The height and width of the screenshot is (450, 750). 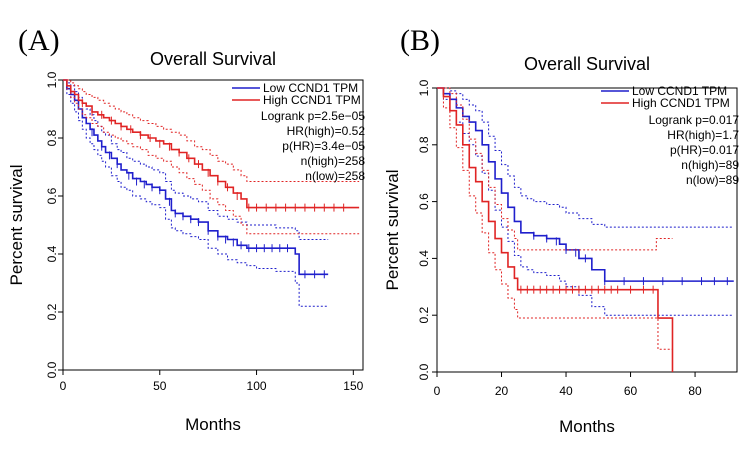 I want to click on chart0-y-tick-label: 0.4, so click(x=52, y=253).